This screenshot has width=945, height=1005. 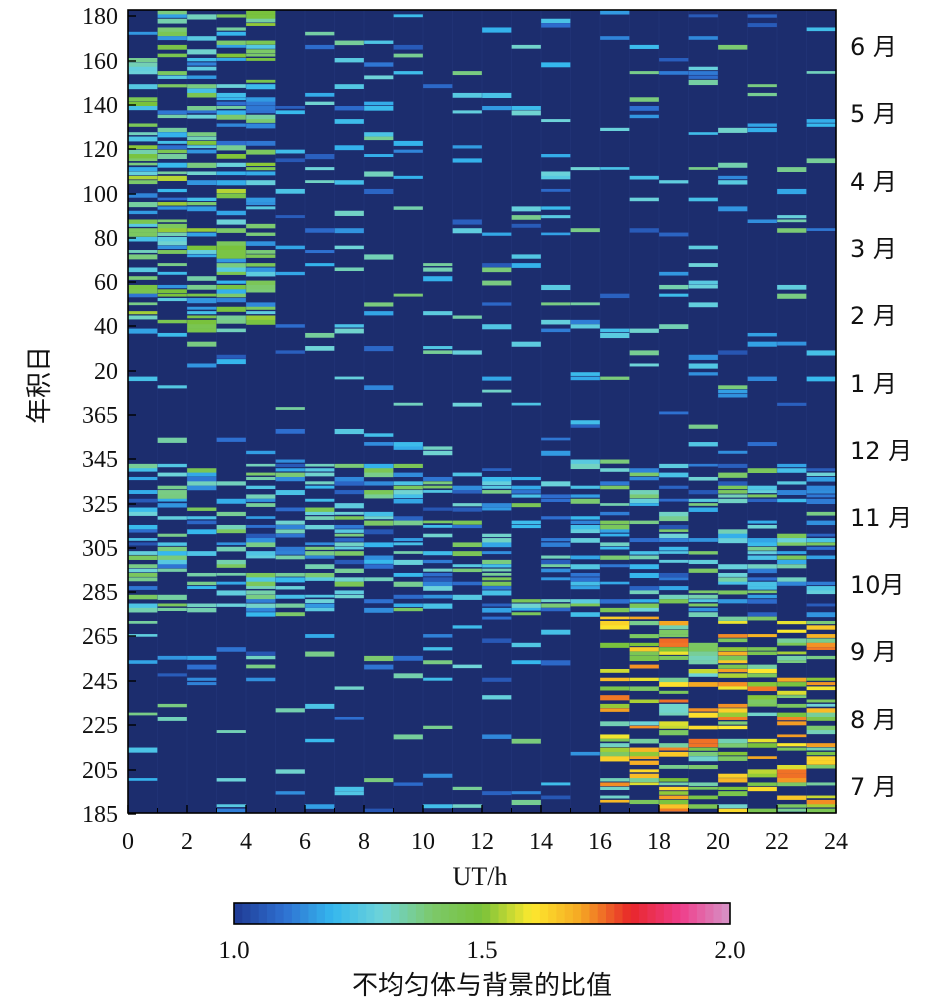 I want to click on y-tick-label: 245, so click(x=100, y=682).